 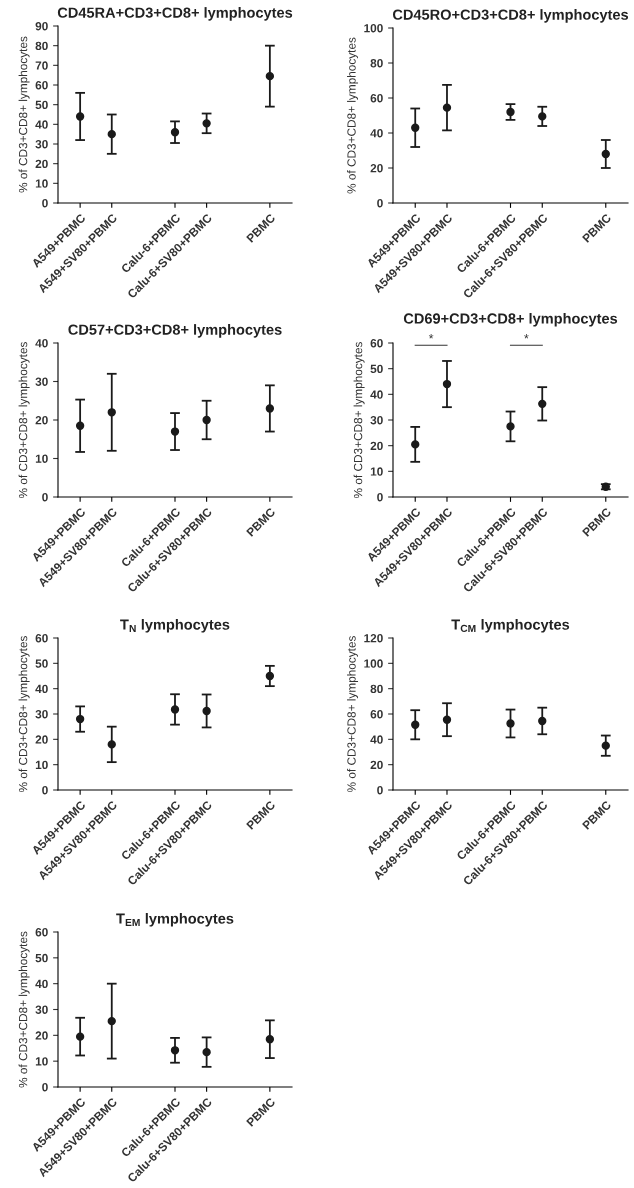 I want to click on chart-title: T$_{N}$ lymphocytes, so click(x=175, y=626).